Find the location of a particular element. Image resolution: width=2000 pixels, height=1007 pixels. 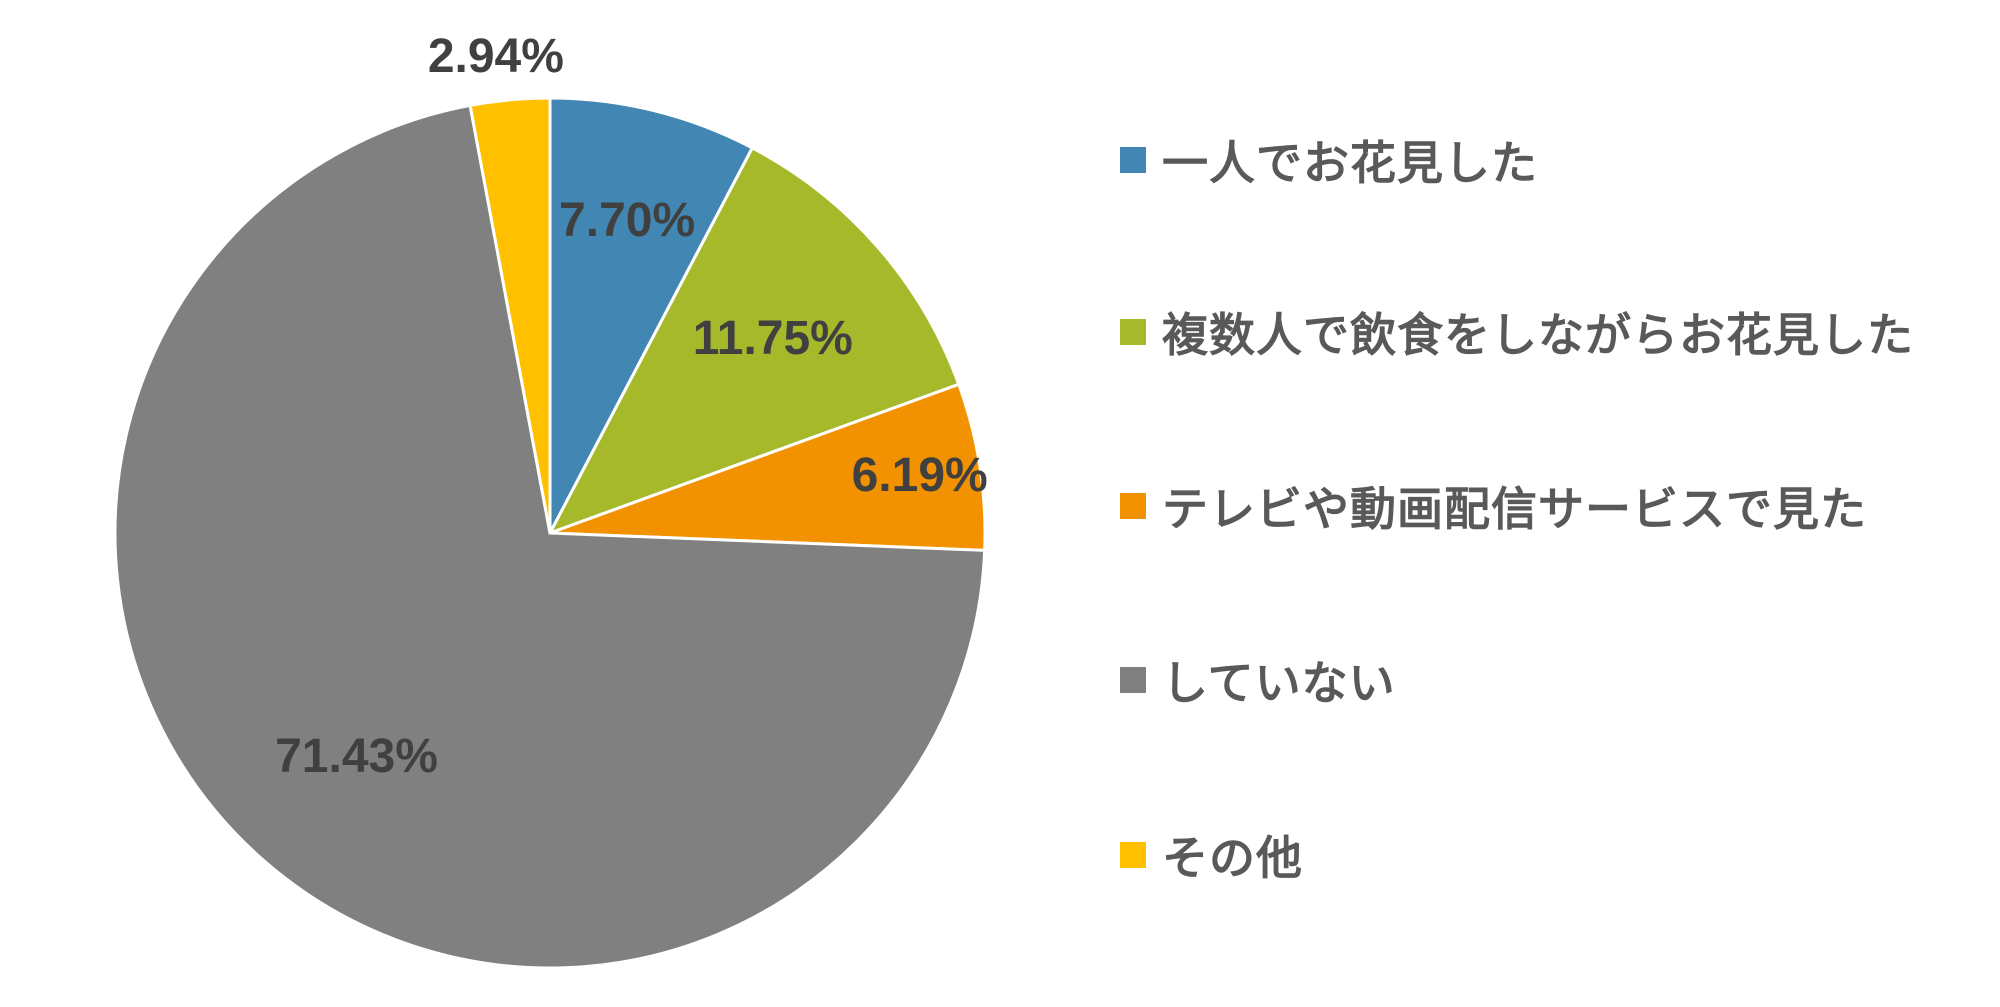

legend-swatch-other is located at coordinates (1133, 855).